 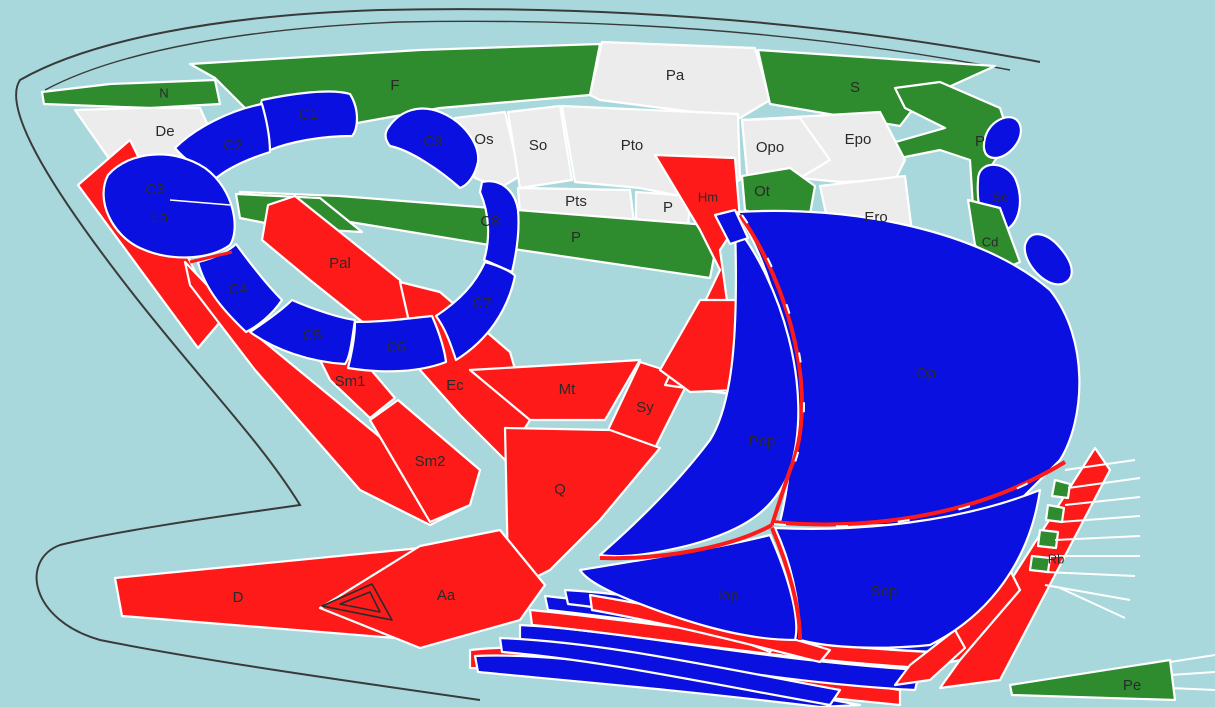 What do you see at coordinates (340, 263) in the screenshot?
I see `label-pal: Pal` at bounding box center [340, 263].